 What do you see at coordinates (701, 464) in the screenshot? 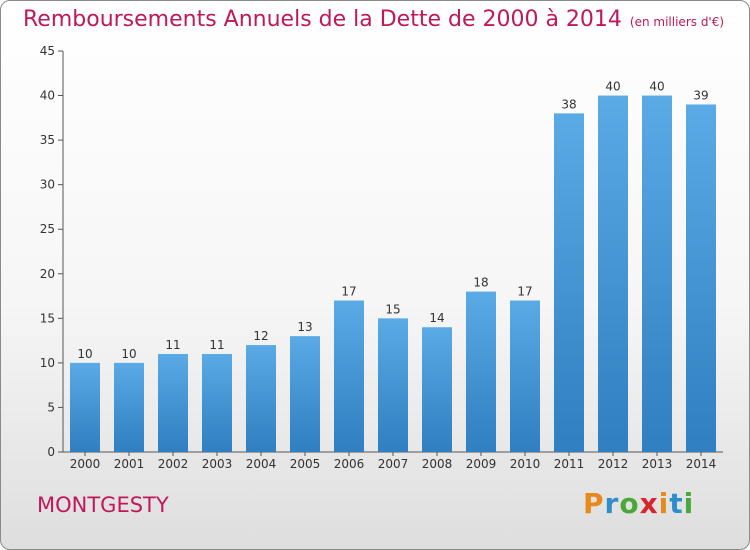
I see `x-tick-label: 2014` at bounding box center [701, 464].